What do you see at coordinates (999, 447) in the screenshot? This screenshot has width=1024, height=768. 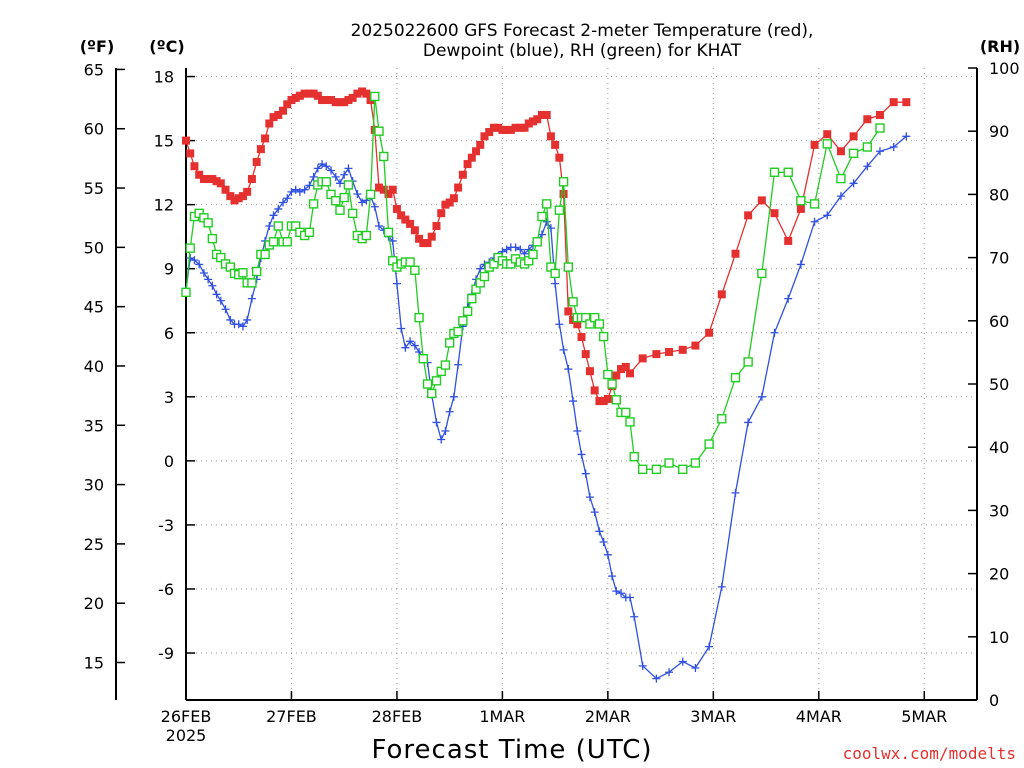 I see `rh-tick-label: 40` at bounding box center [999, 447].